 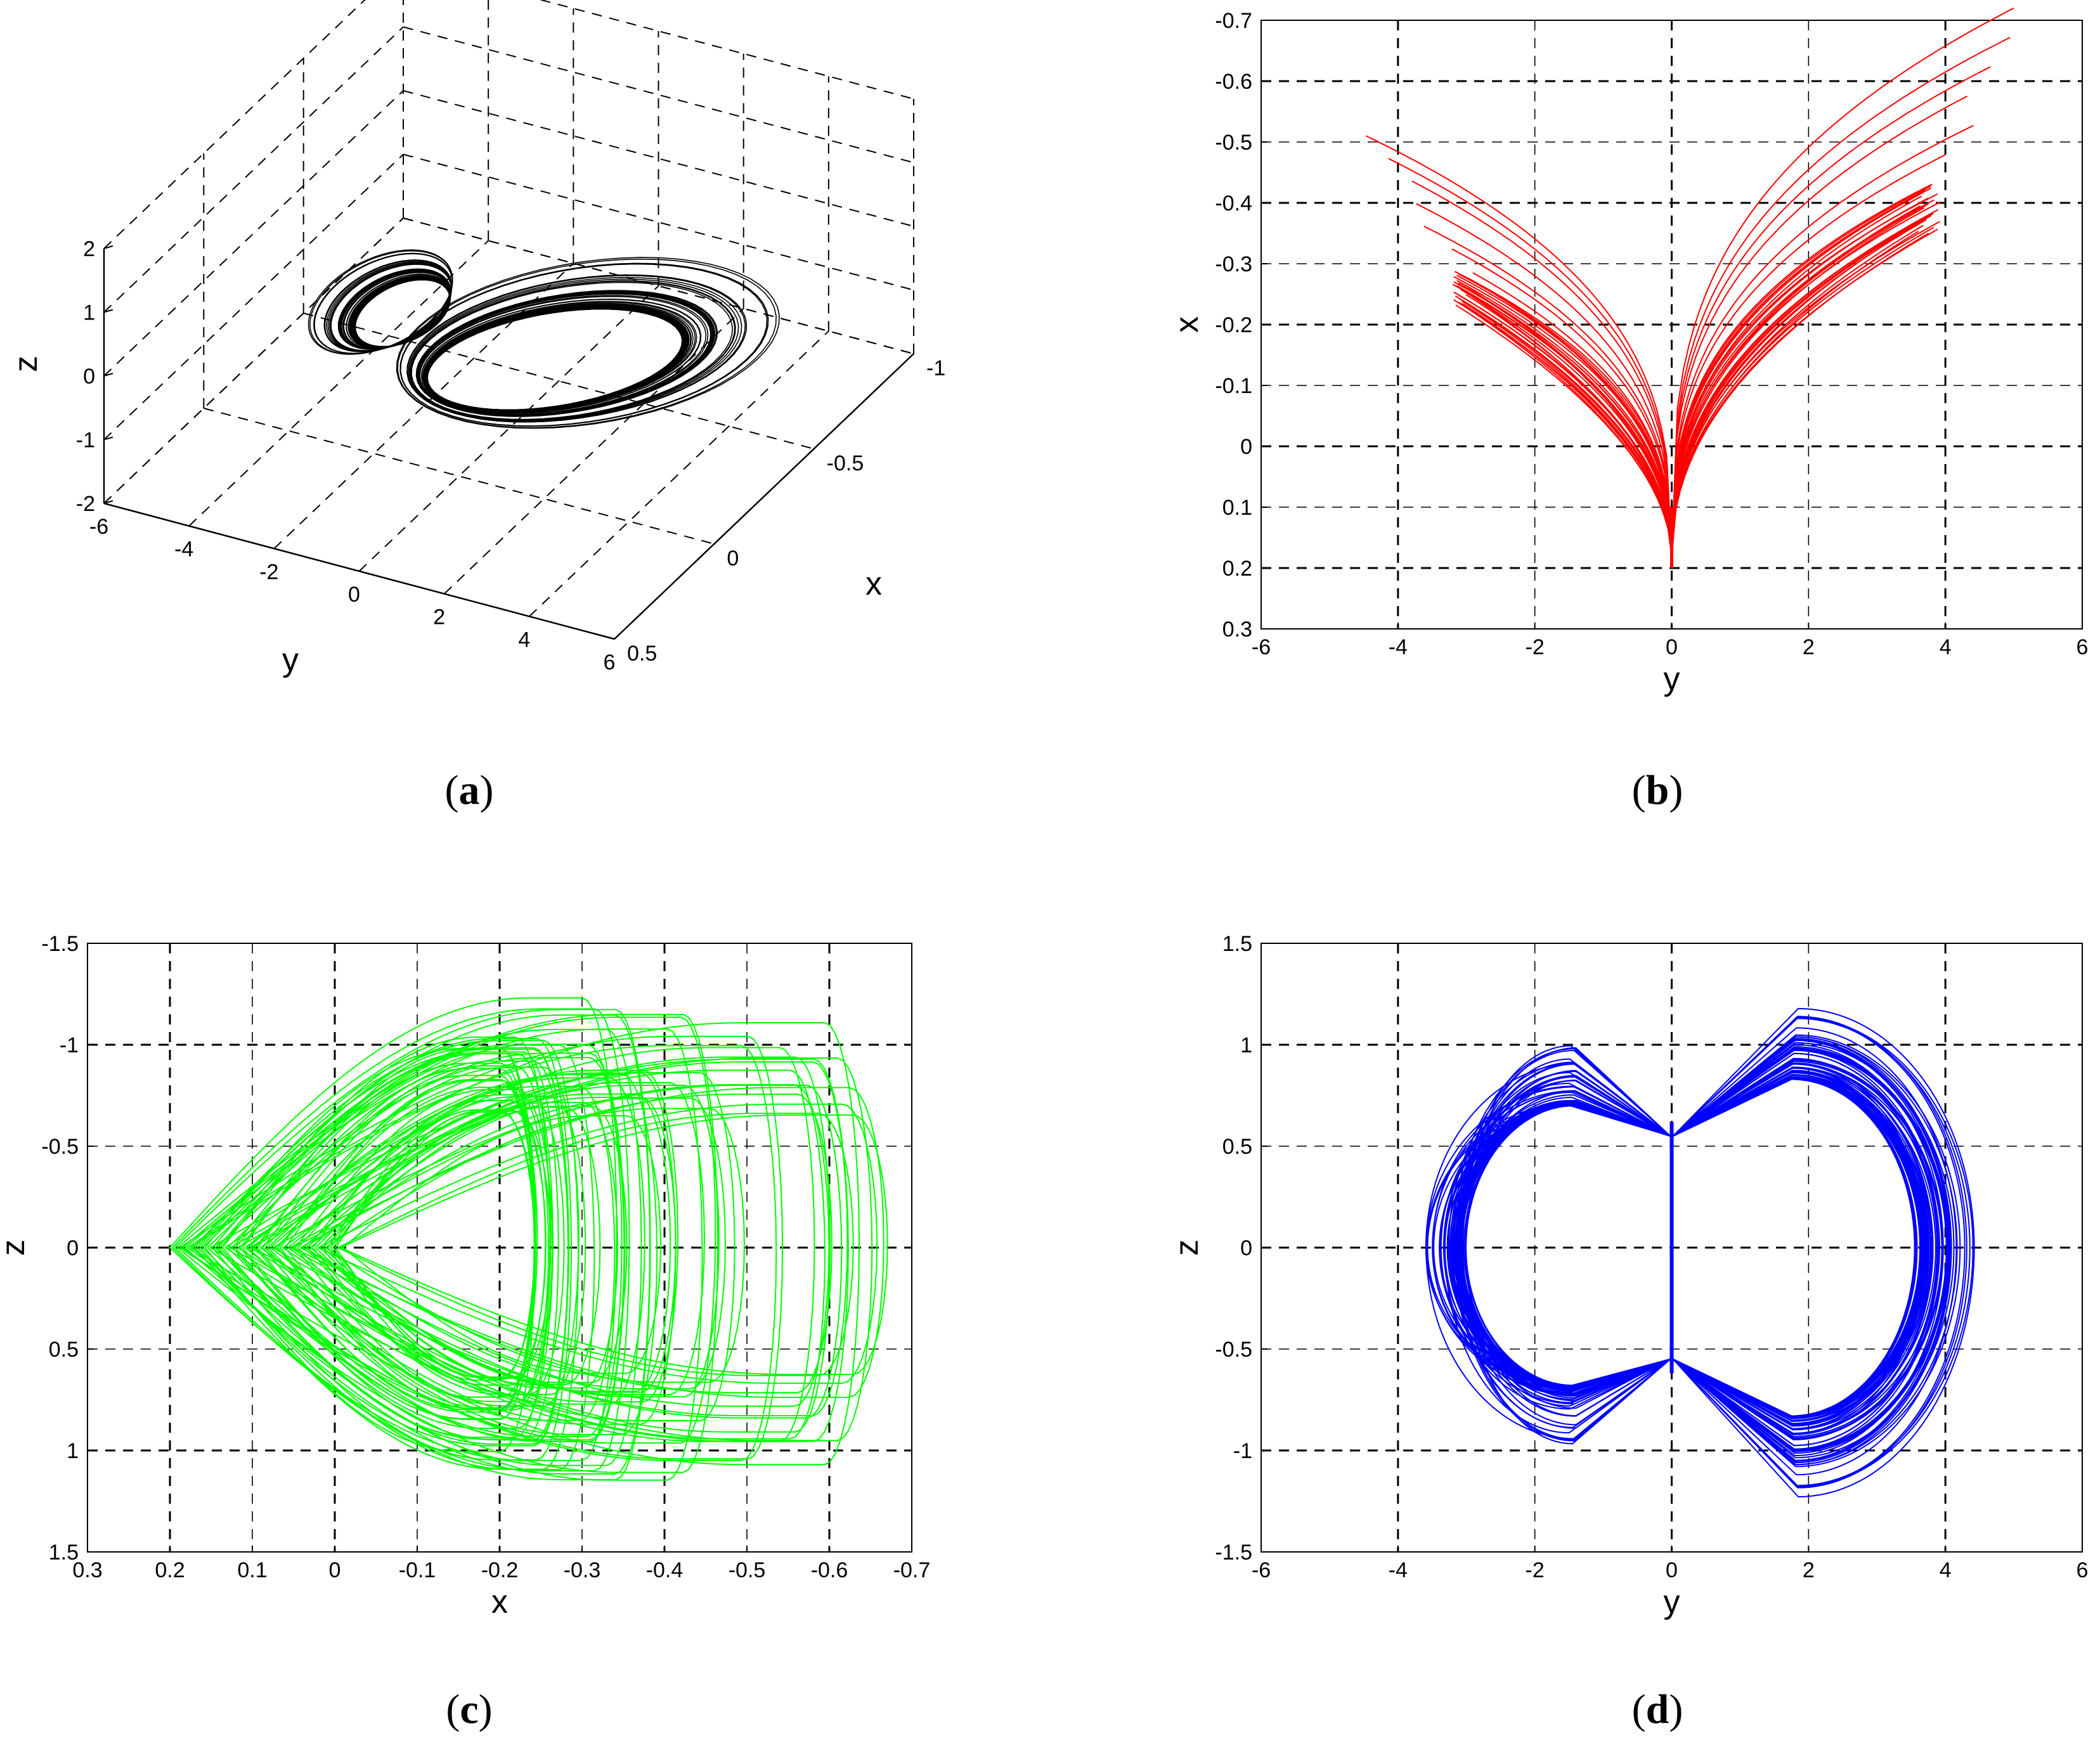 I want to click on x-tick-label: -4, so click(x=1399, y=647).